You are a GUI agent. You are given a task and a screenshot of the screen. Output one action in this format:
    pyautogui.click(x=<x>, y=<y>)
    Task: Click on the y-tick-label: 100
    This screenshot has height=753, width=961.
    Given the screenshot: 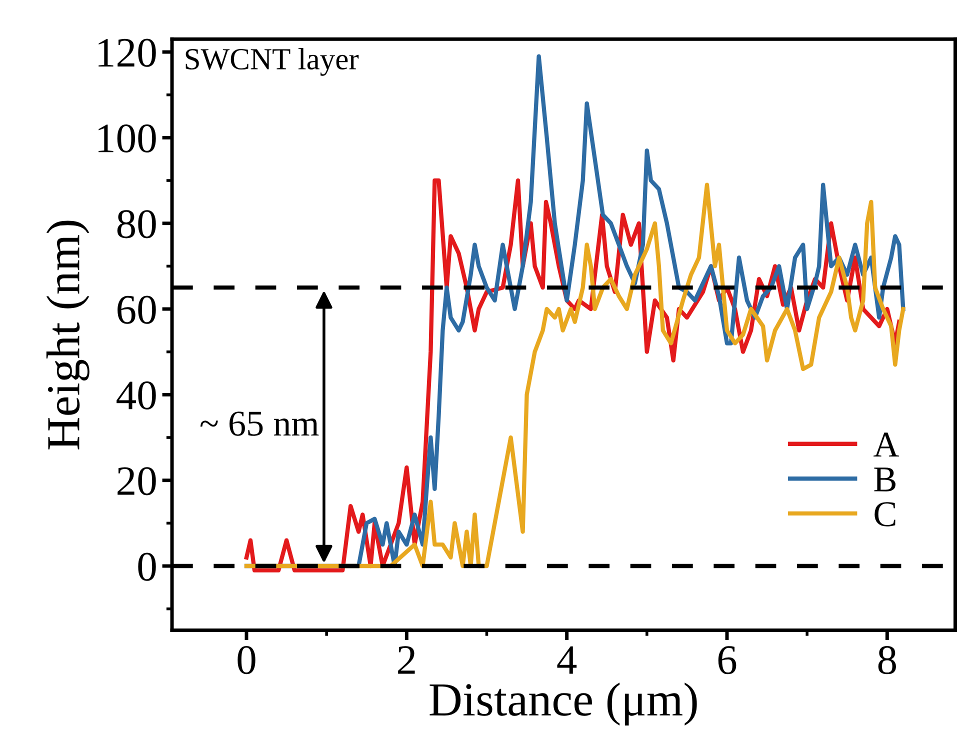 What is the action you would take?
    pyautogui.click(x=127, y=138)
    